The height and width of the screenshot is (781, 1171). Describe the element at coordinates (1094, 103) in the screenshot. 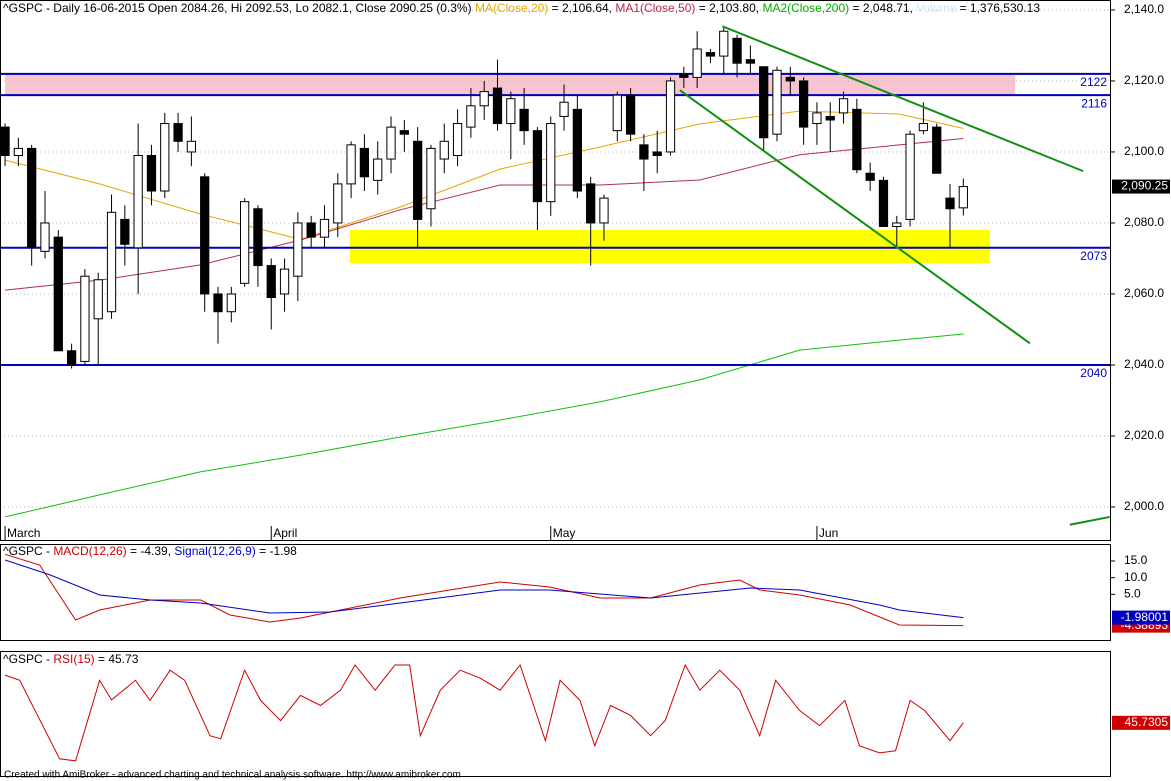

I see `level-label: 2116` at that location.